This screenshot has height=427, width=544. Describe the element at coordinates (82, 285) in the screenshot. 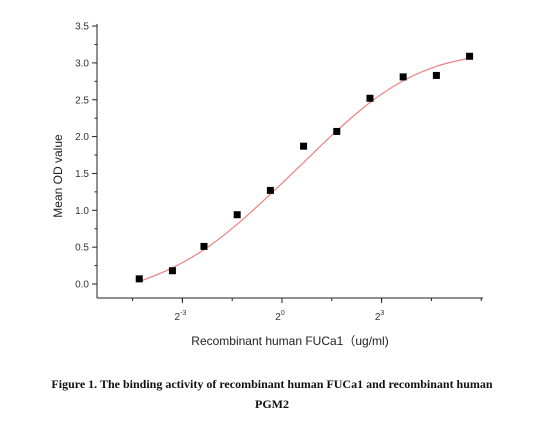

I see `y-tick-label: 0.0` at that location.